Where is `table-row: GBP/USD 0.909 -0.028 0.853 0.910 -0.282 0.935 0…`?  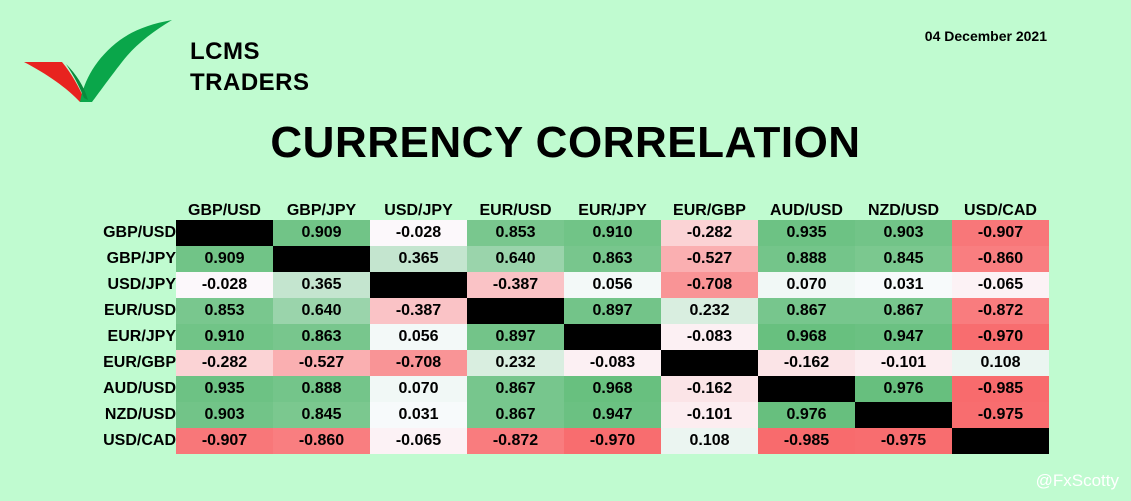
table-row: GBP/USD 0.909 -0.028 0.853 0.910 -0.282 0.935 0… is located at coordinates (564, 233).